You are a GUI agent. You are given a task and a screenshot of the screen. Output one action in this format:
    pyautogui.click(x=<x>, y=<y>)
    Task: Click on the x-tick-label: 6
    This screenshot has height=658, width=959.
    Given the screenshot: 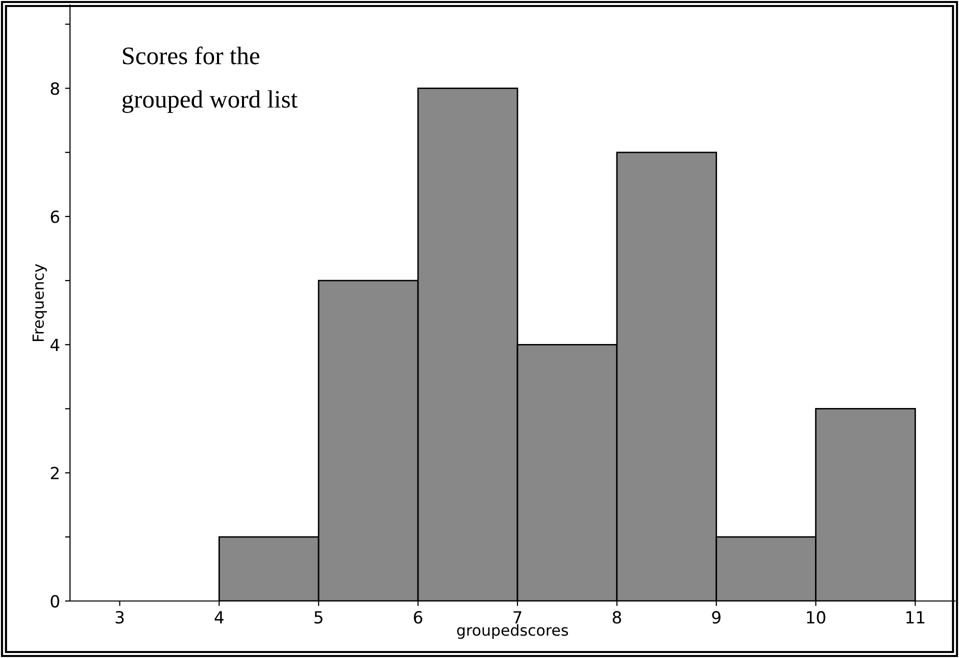 What is the action you would take?
    pyautogui.click(x=418, y=617)
    